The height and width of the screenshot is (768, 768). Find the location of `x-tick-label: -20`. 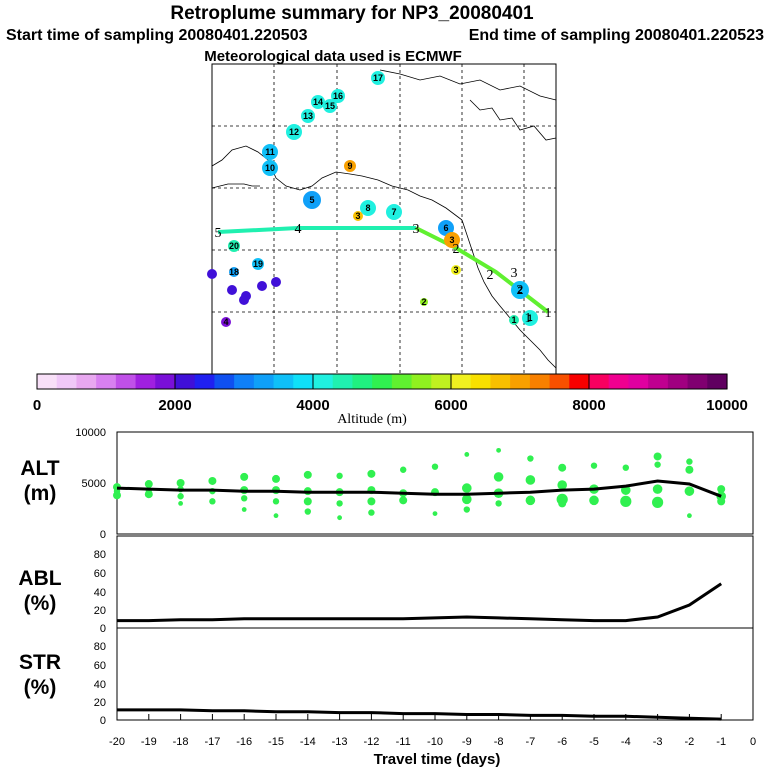

x-tick-label: -20 is located at coordinates (117, 742).